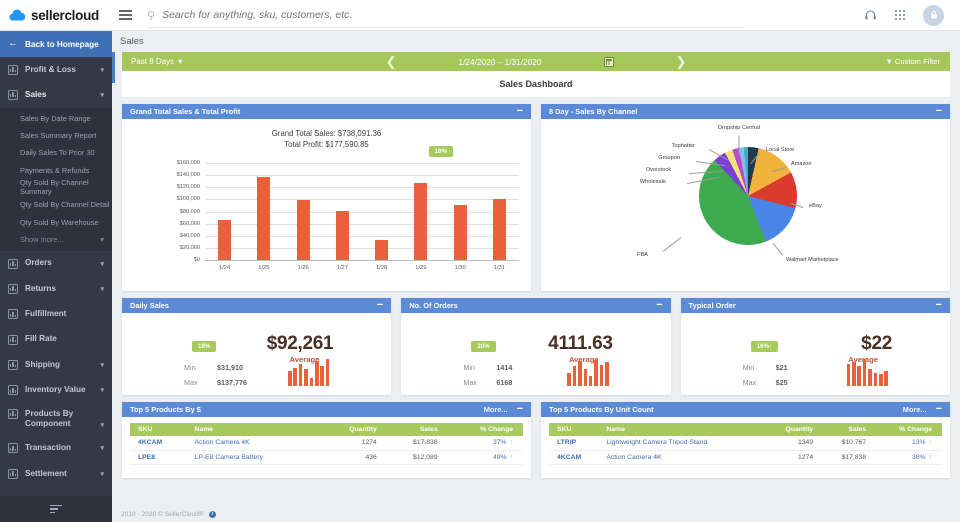 The width and height of the screenshot is (960, 522). What do you see at coordinates (189, 223) in the screenshot?
I see `y-axis-tick-label: $60,000` at bounding box center [189, 223].